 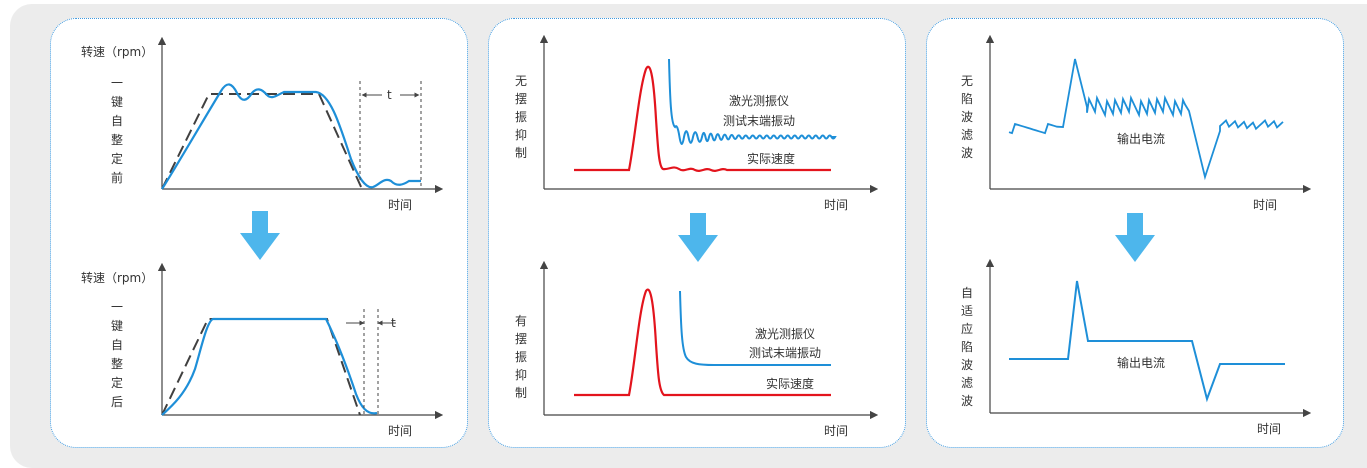 I want to click on side-label-char: 有, so click(x=521, y=321).